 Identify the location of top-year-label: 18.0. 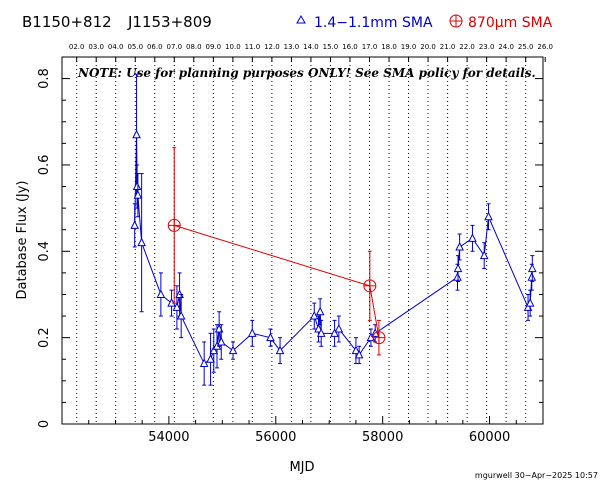
(389, 47).